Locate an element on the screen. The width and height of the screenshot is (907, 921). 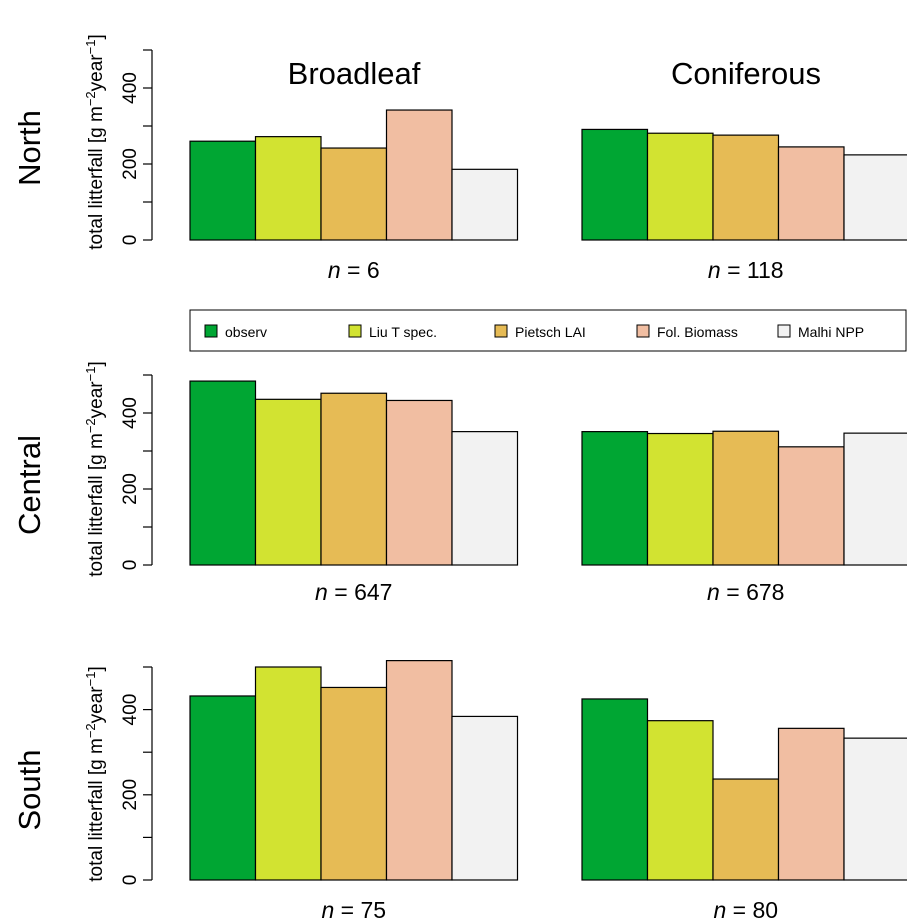
legend-label-3: Fol. Biomass is located at coordinates (697, 332).